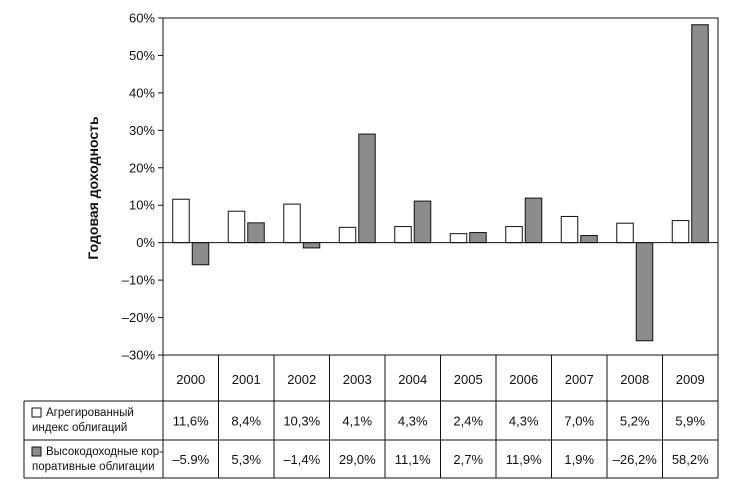  What do you see at coordinates (458, 238) in the screenshot?
I see `bar-aggregate-2005` at bounding box center [458, 238].